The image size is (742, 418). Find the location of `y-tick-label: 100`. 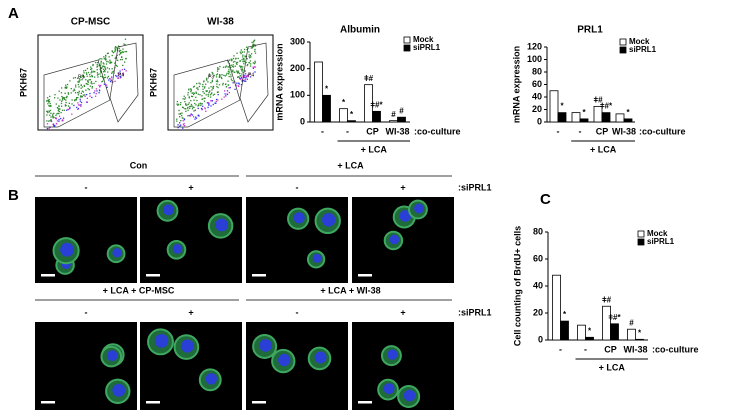

y-tick-label: 100 is located at coordinates (297, 95).